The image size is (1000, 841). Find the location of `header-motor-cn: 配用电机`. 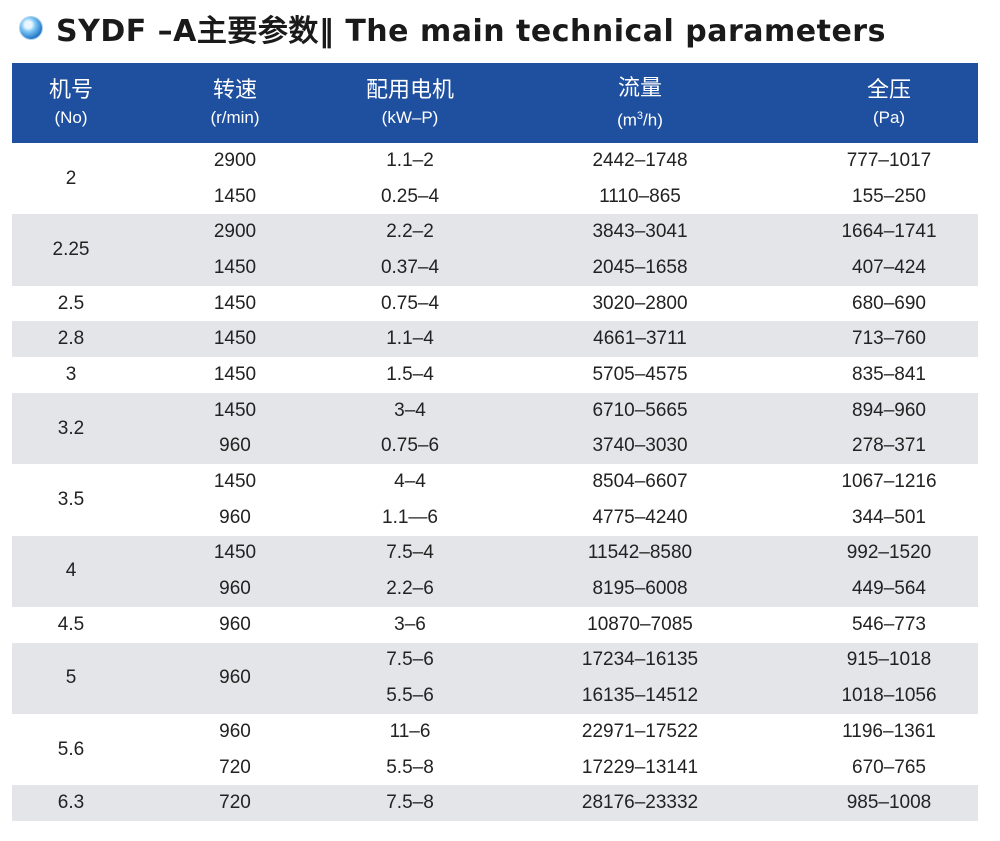

header-motor-cn: 配用电机 is located at coordinates (409, 89).